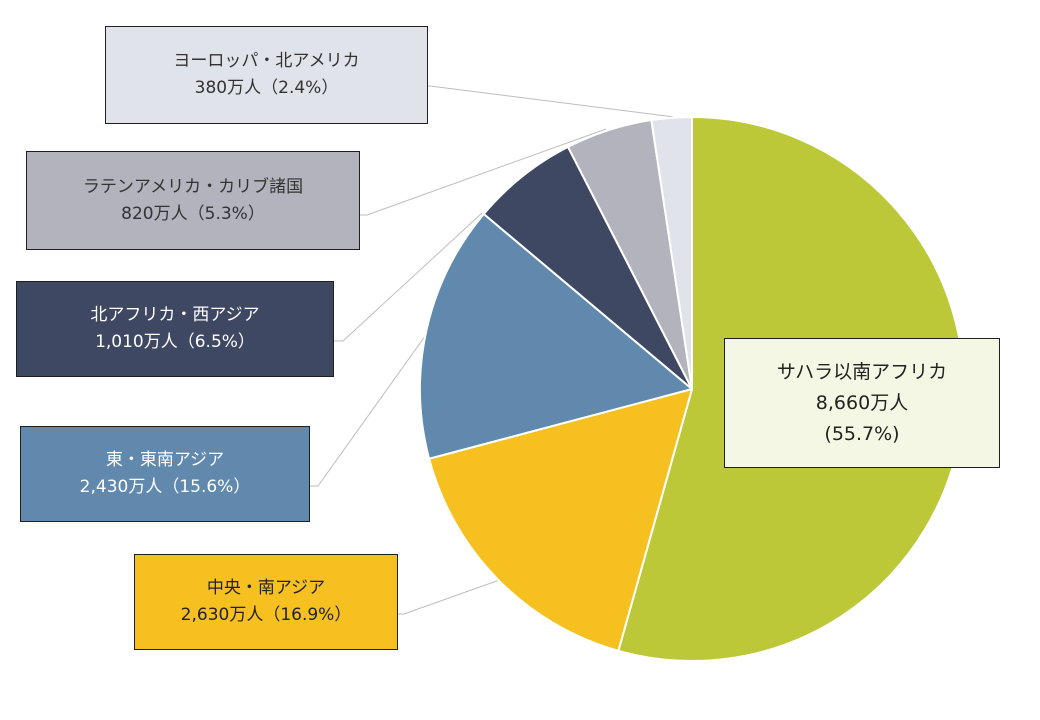  What do you see at coordinates (862, 371) in the screenshot?
I see `label-region: サハラ以南アフリカ` at bounding box center [862, 371].